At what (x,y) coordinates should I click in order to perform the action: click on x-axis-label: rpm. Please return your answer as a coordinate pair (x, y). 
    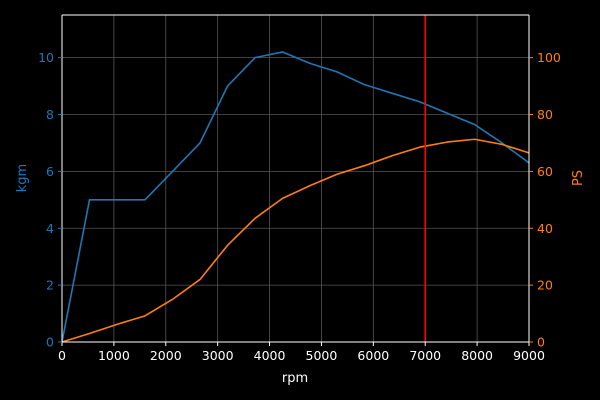
    Looking at the image, I should click on (295, 378).